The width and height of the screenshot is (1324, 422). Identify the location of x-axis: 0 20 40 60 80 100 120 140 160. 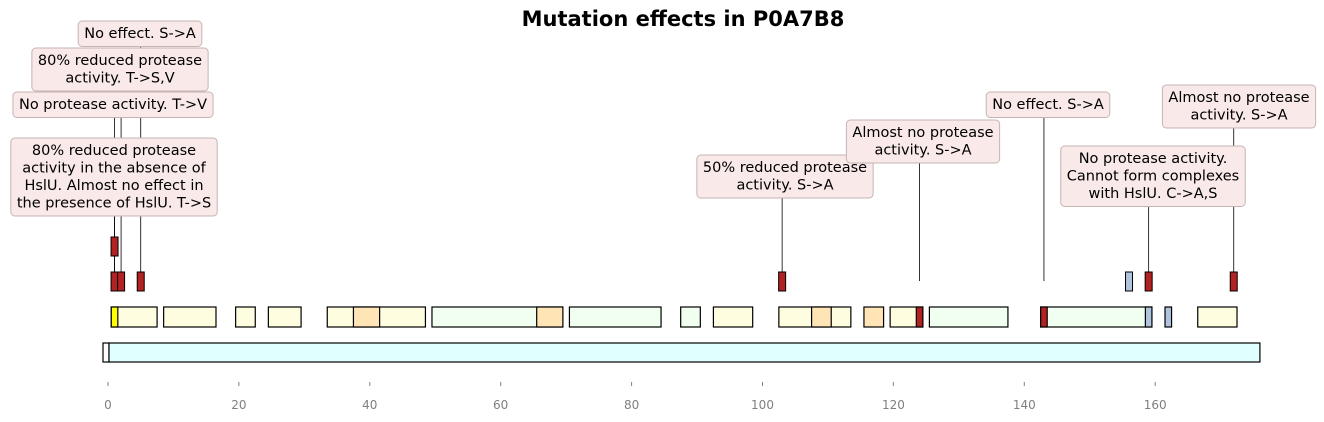
(635, 397).